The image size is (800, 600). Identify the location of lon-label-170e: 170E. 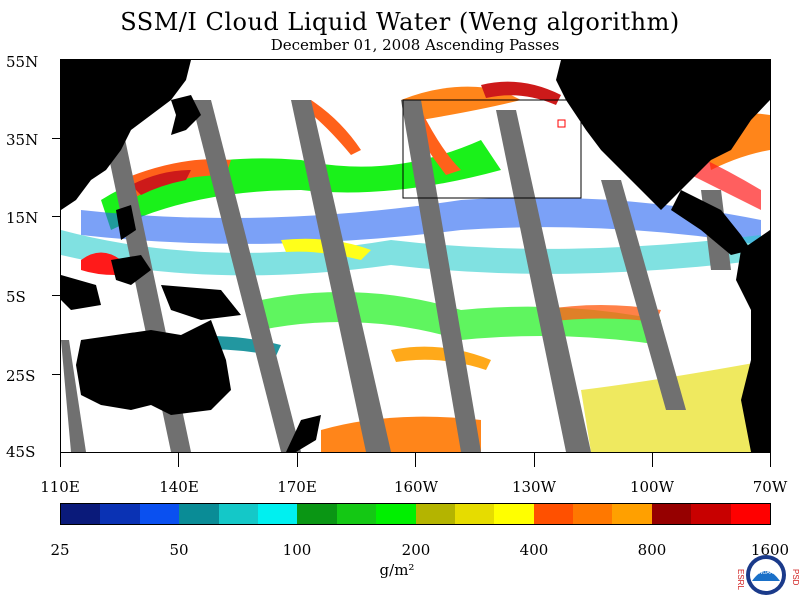
(297, 487).